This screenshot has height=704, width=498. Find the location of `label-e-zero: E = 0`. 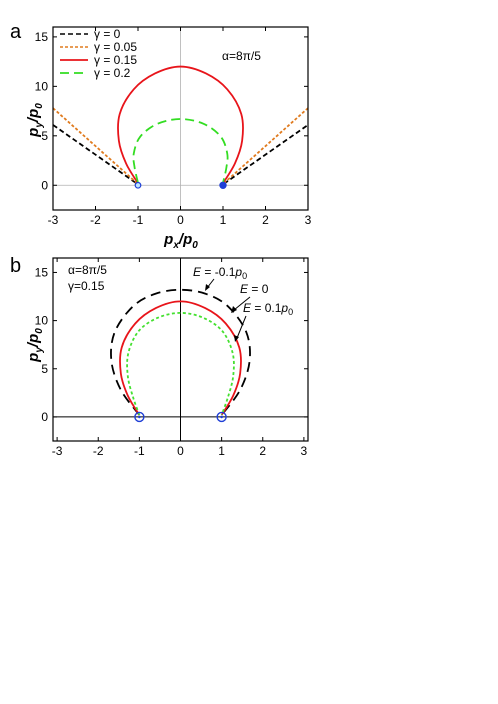

label-e-zero: E = 0 is located at coordinates (254, 289).